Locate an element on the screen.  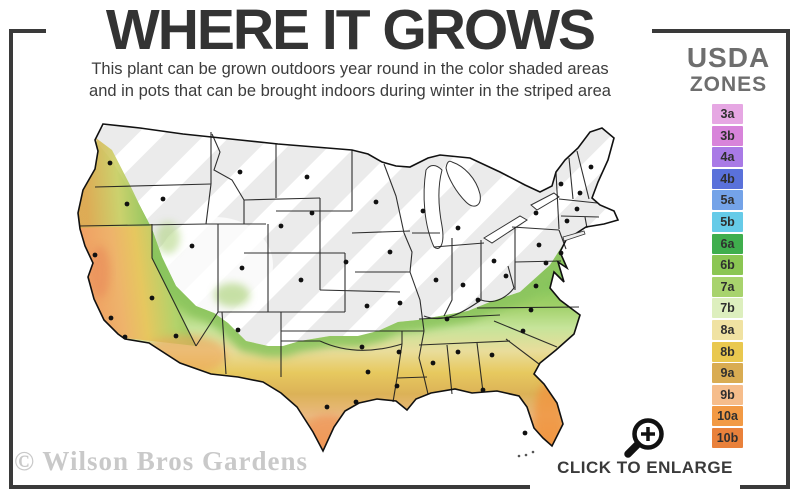
legend-zone-3b: 3b is located at coordinates (727, 135).